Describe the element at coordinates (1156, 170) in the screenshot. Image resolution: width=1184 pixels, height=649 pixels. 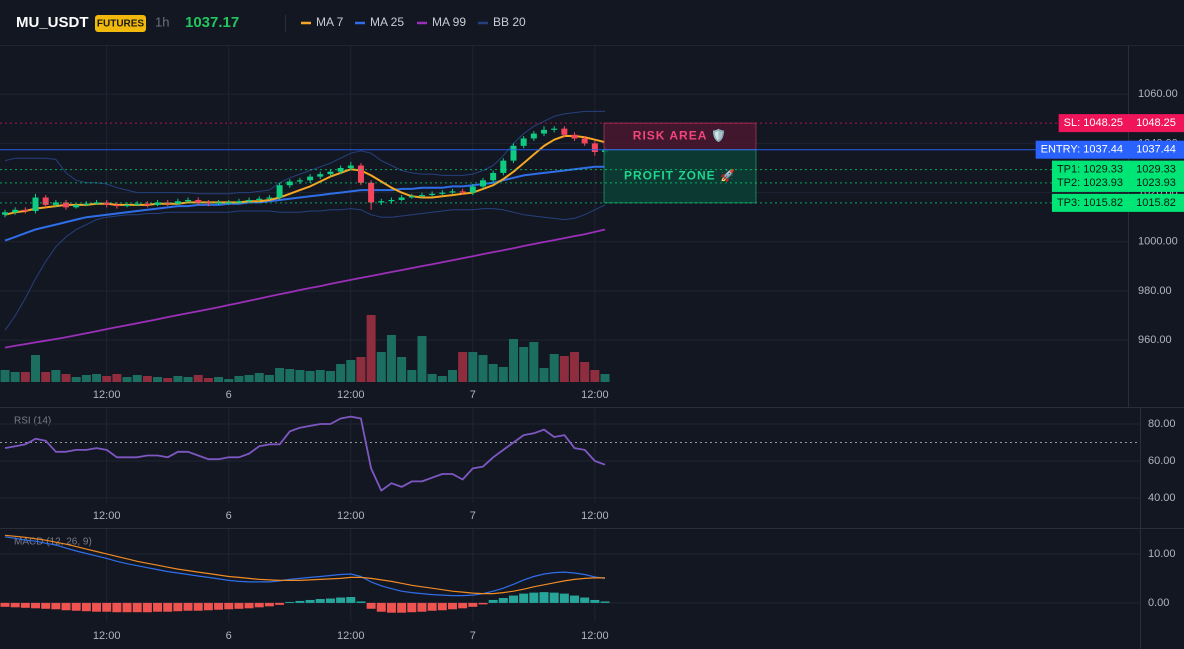
I see `price-label: 1029.33` at that location.